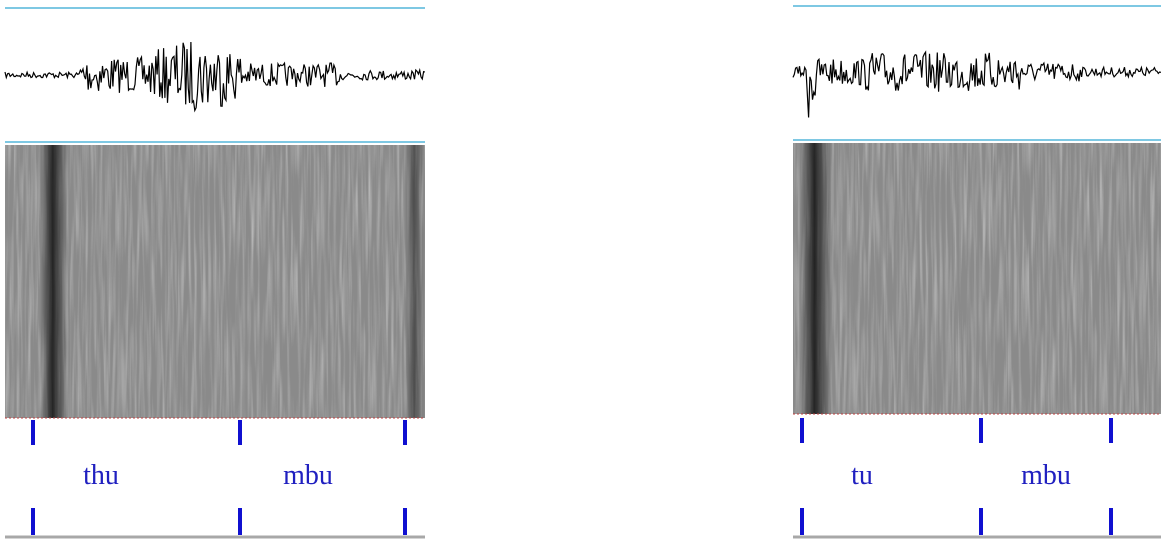 The image size is (1161, 540). I want to click on segment-label: tu, so click(862, 475).